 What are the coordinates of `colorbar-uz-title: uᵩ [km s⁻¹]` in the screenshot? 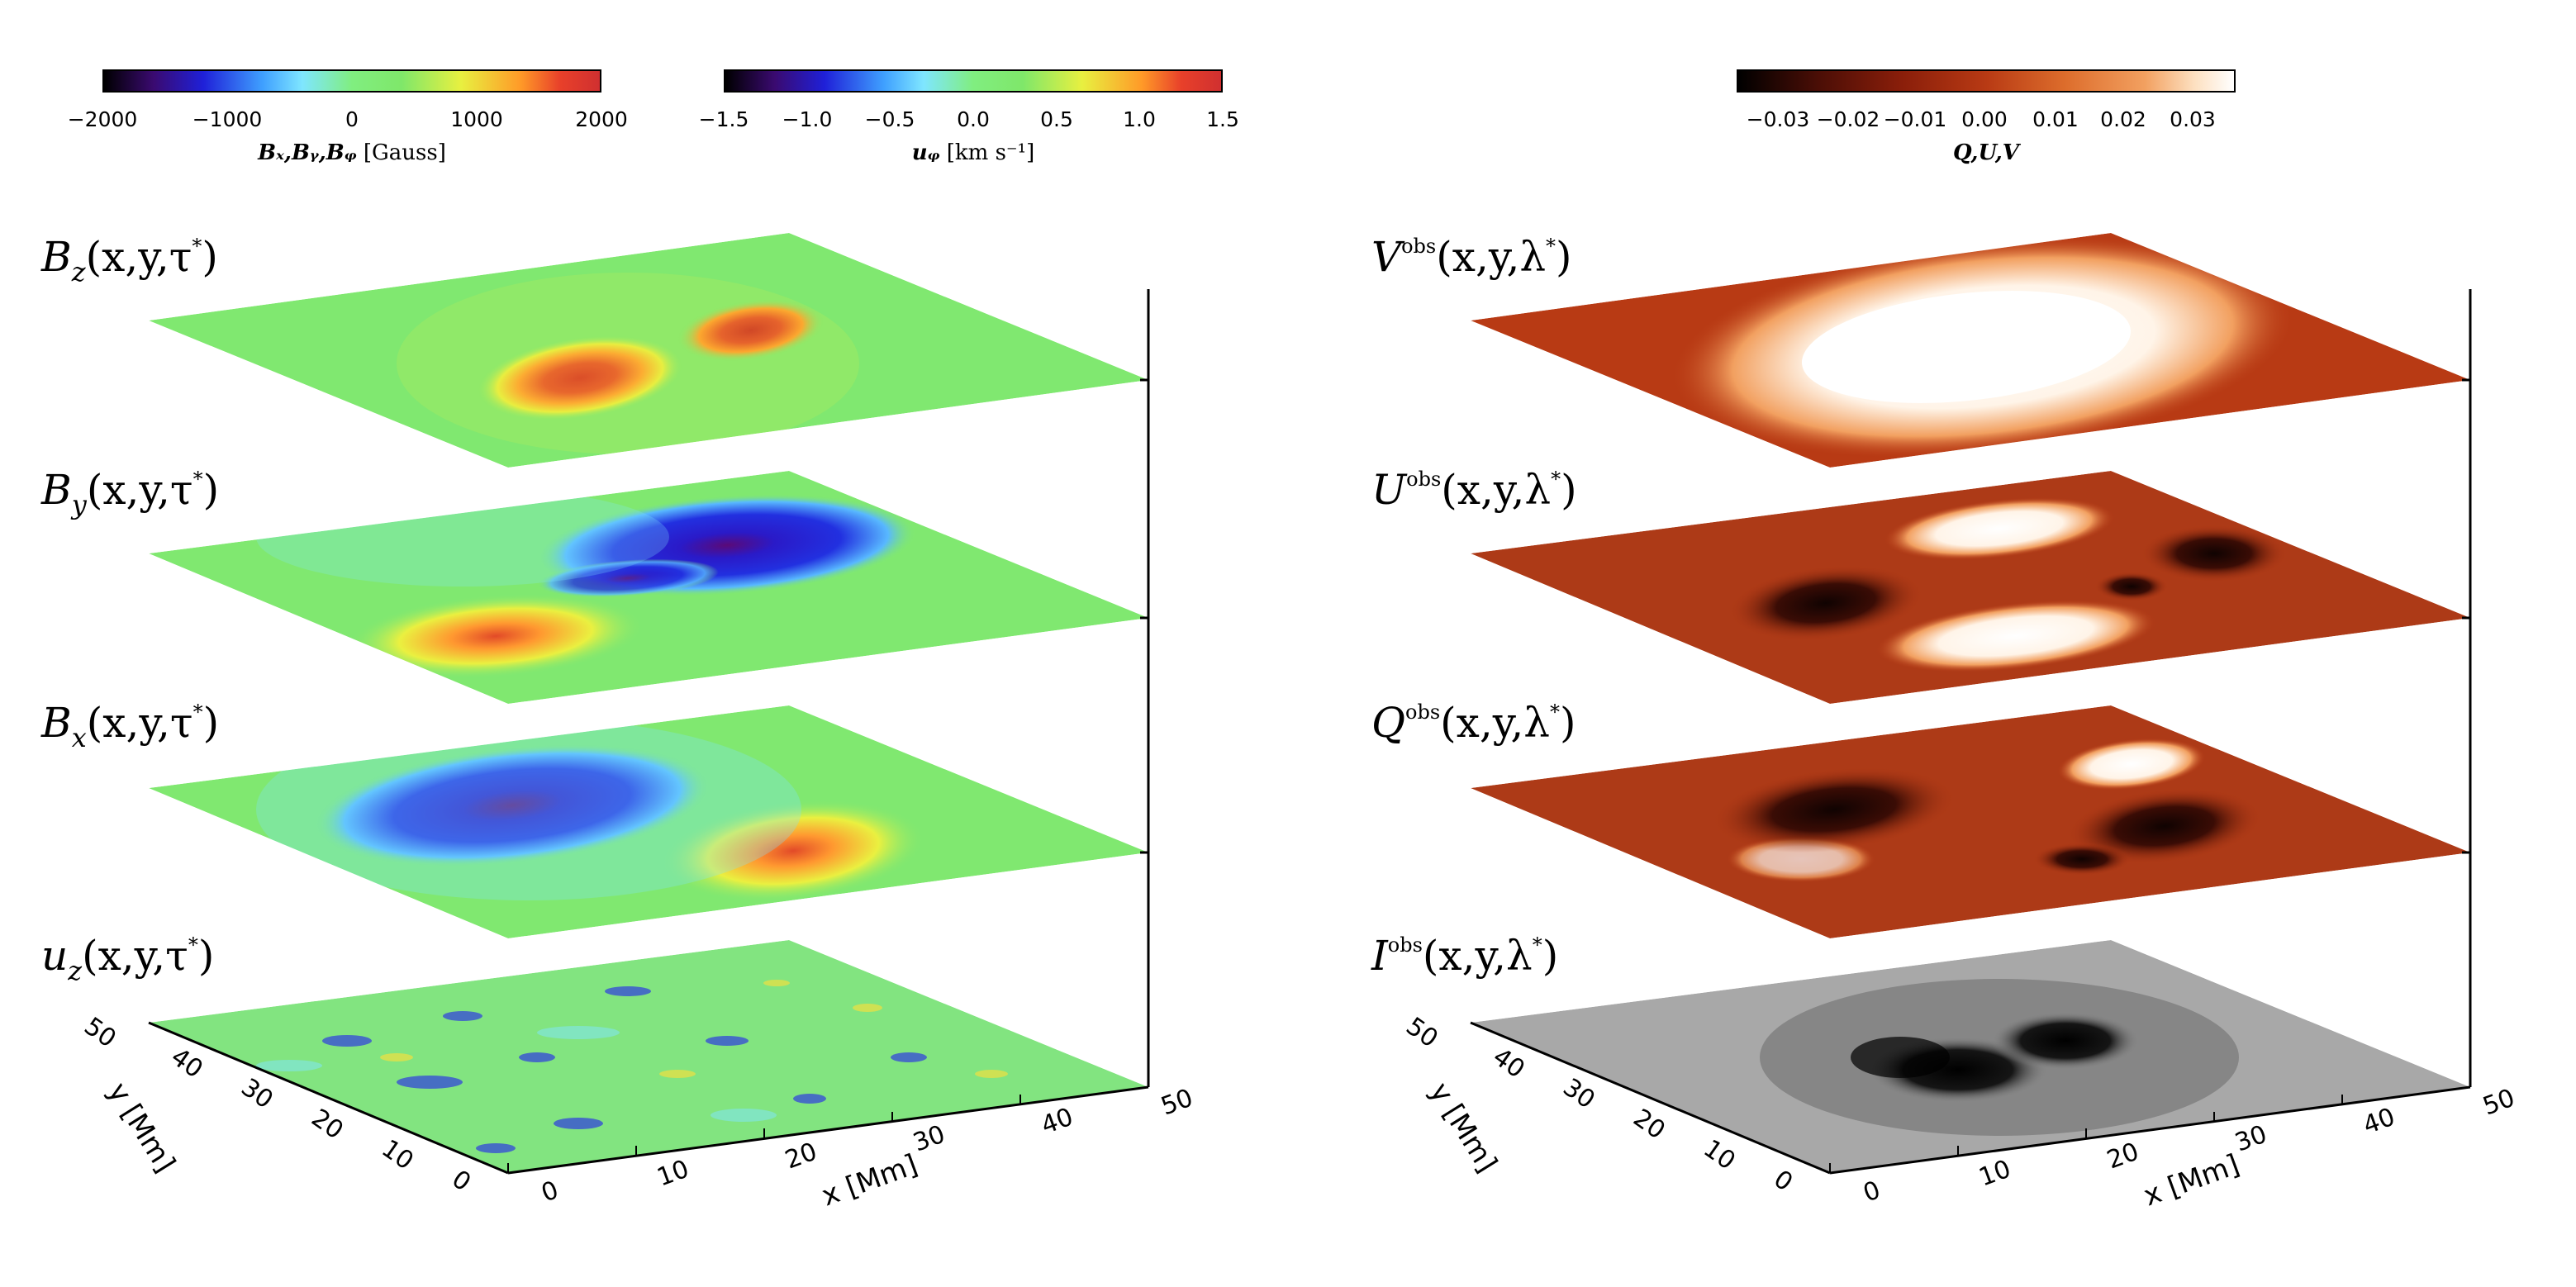 It's located at (973, 152).